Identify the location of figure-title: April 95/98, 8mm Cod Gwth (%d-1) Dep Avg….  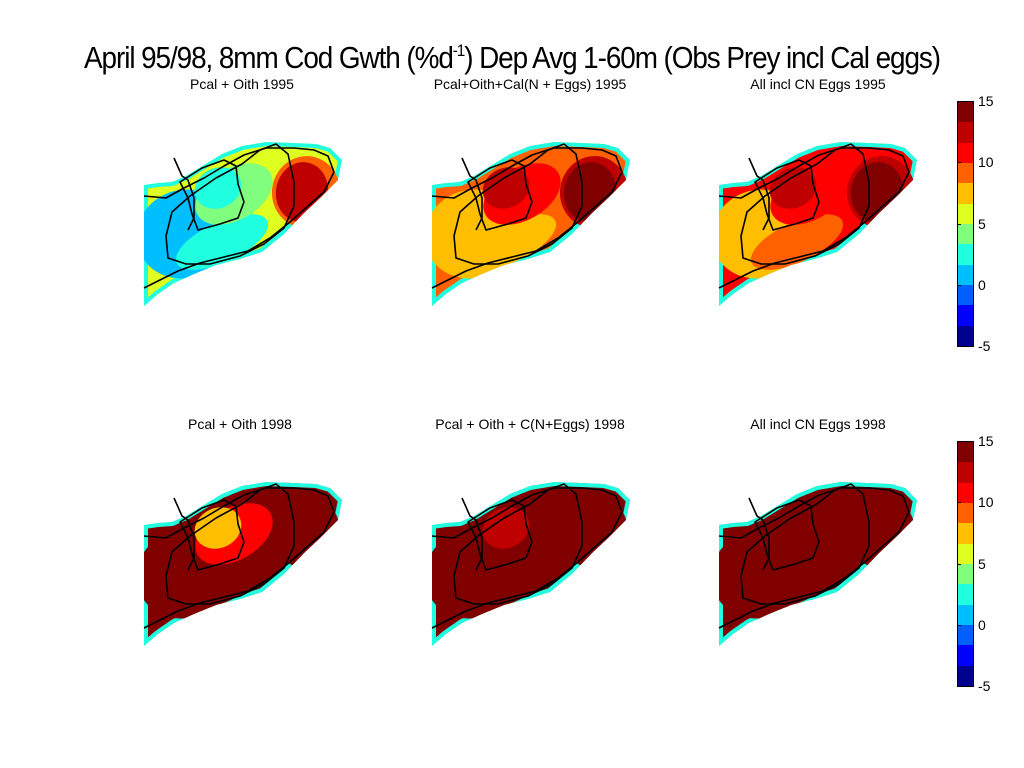
(512, 57).